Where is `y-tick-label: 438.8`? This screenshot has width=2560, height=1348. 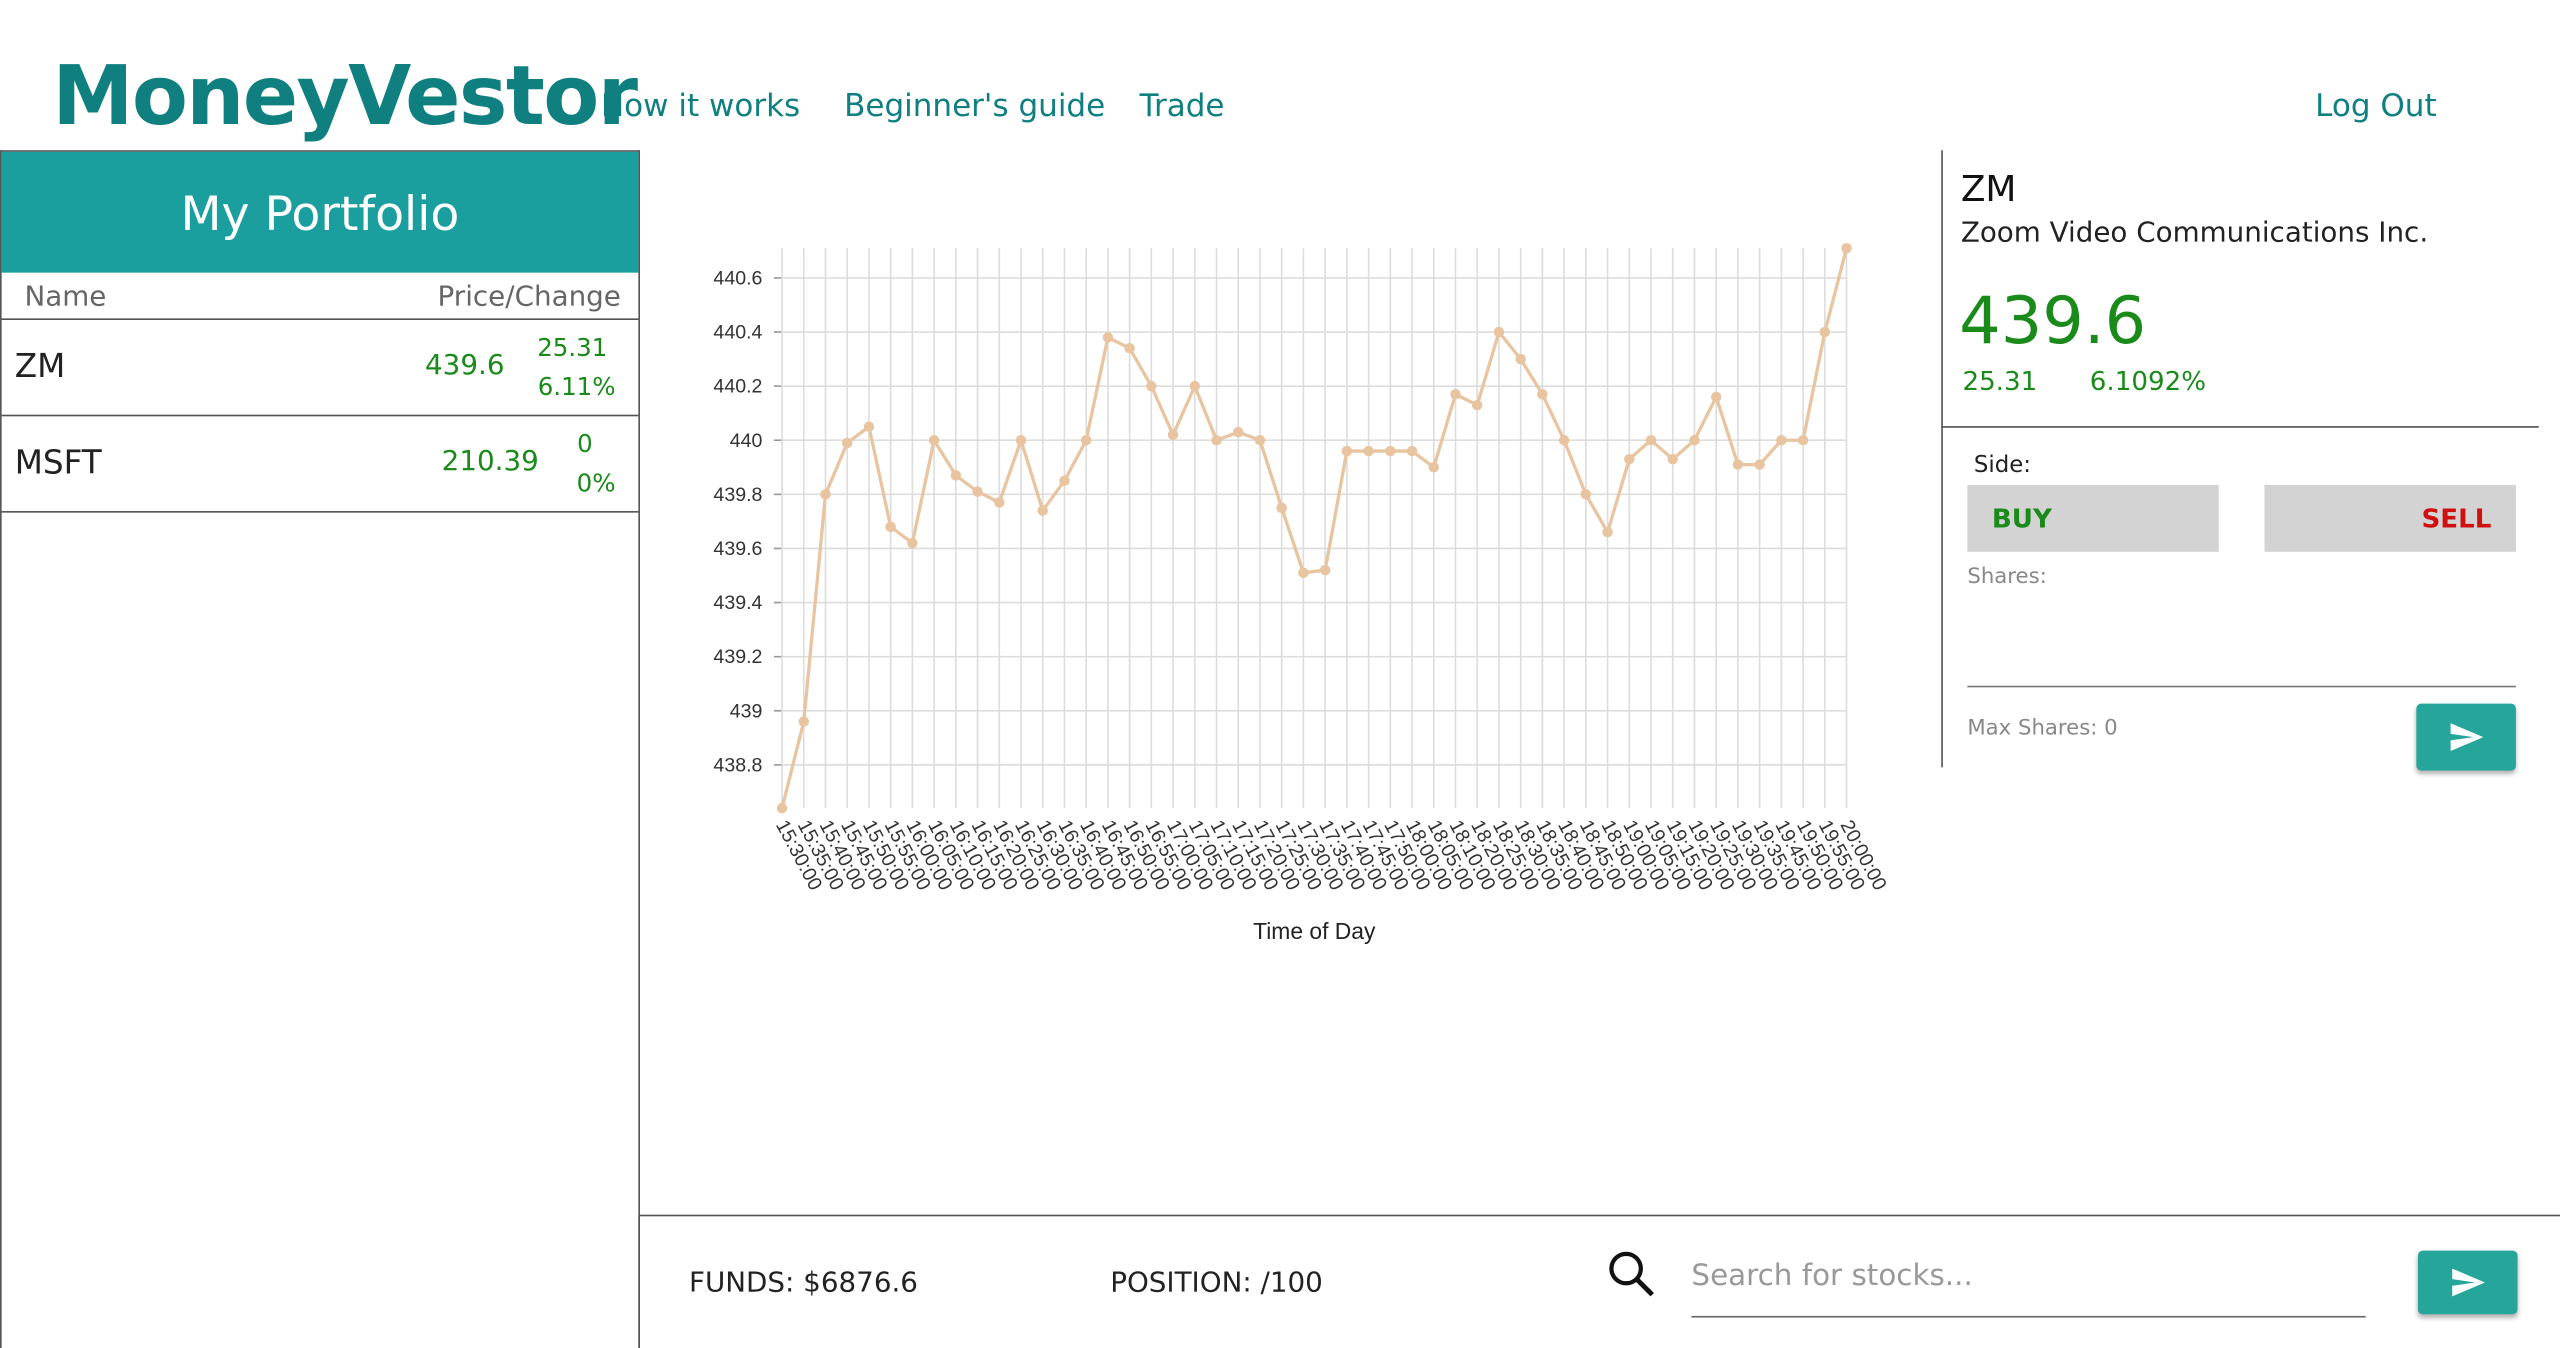
y-tick-label: 438.8 is located at coordinates (737, 765).